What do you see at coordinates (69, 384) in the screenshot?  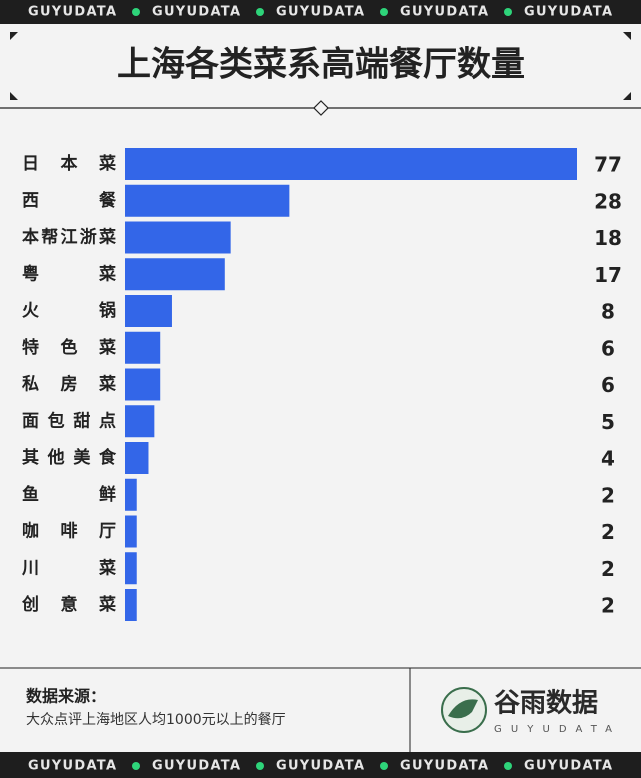 I see `category-label: 私房菜` at bounding box center [69, 384].